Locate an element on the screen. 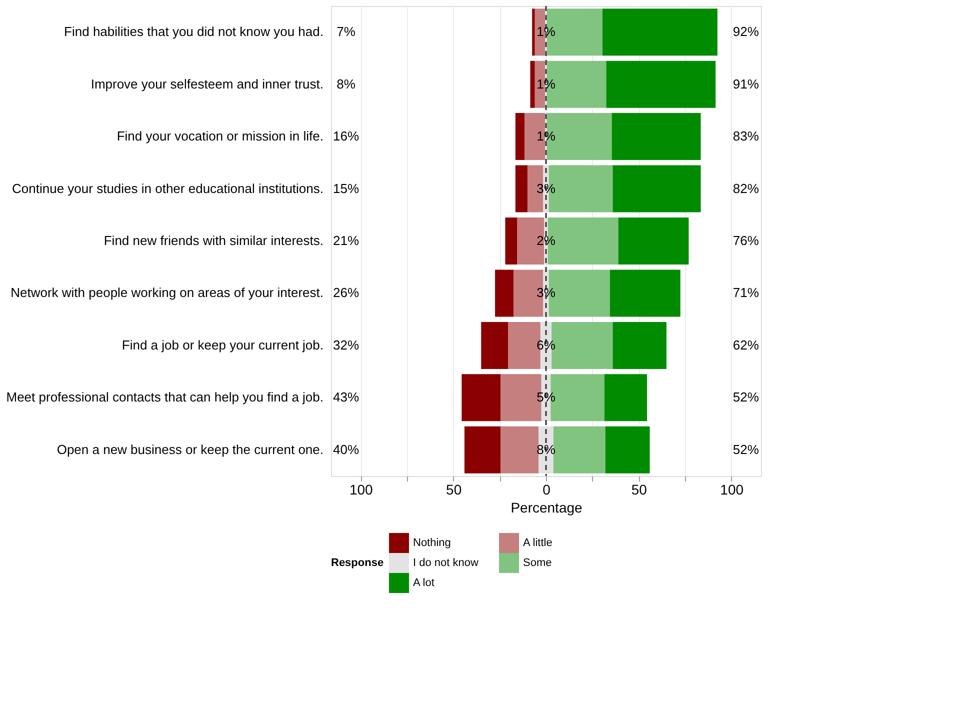  annotation: 16% is located at coordinates (346, 136).